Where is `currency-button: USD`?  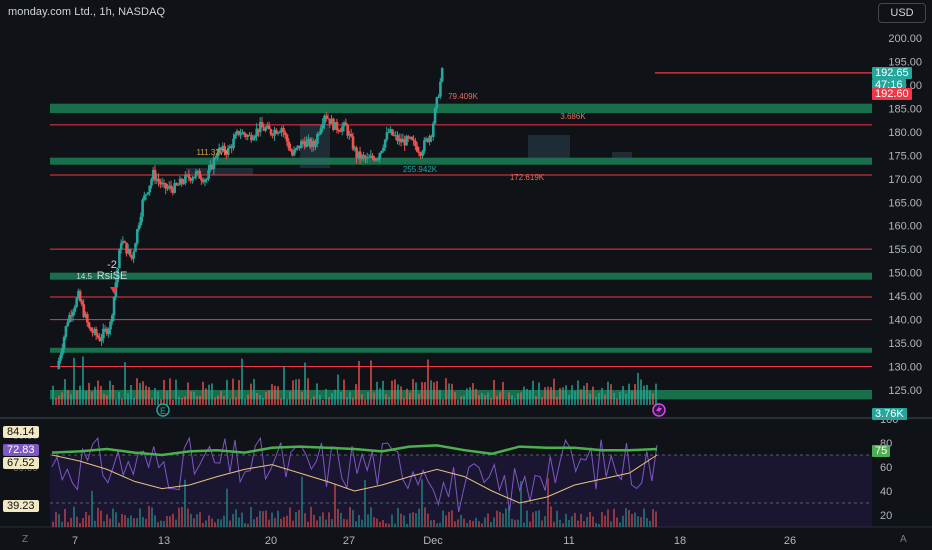
currency-button: USD is located at coordinates (902, 13).